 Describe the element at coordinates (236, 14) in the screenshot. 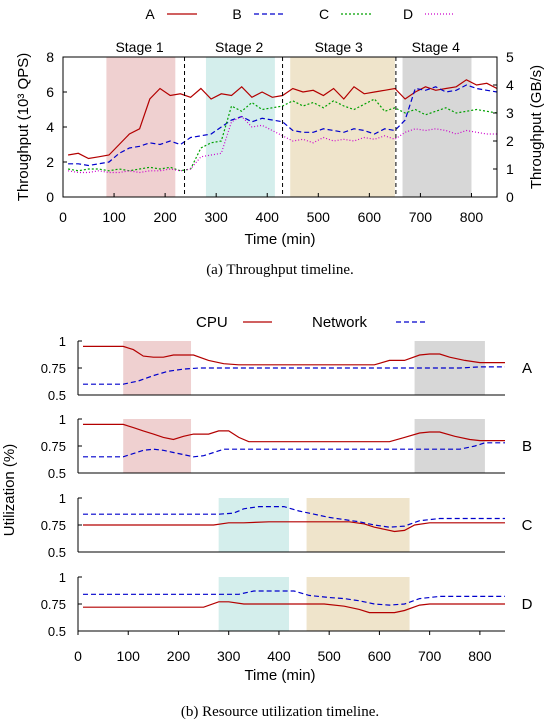

I see `legend-label: B` at that location.